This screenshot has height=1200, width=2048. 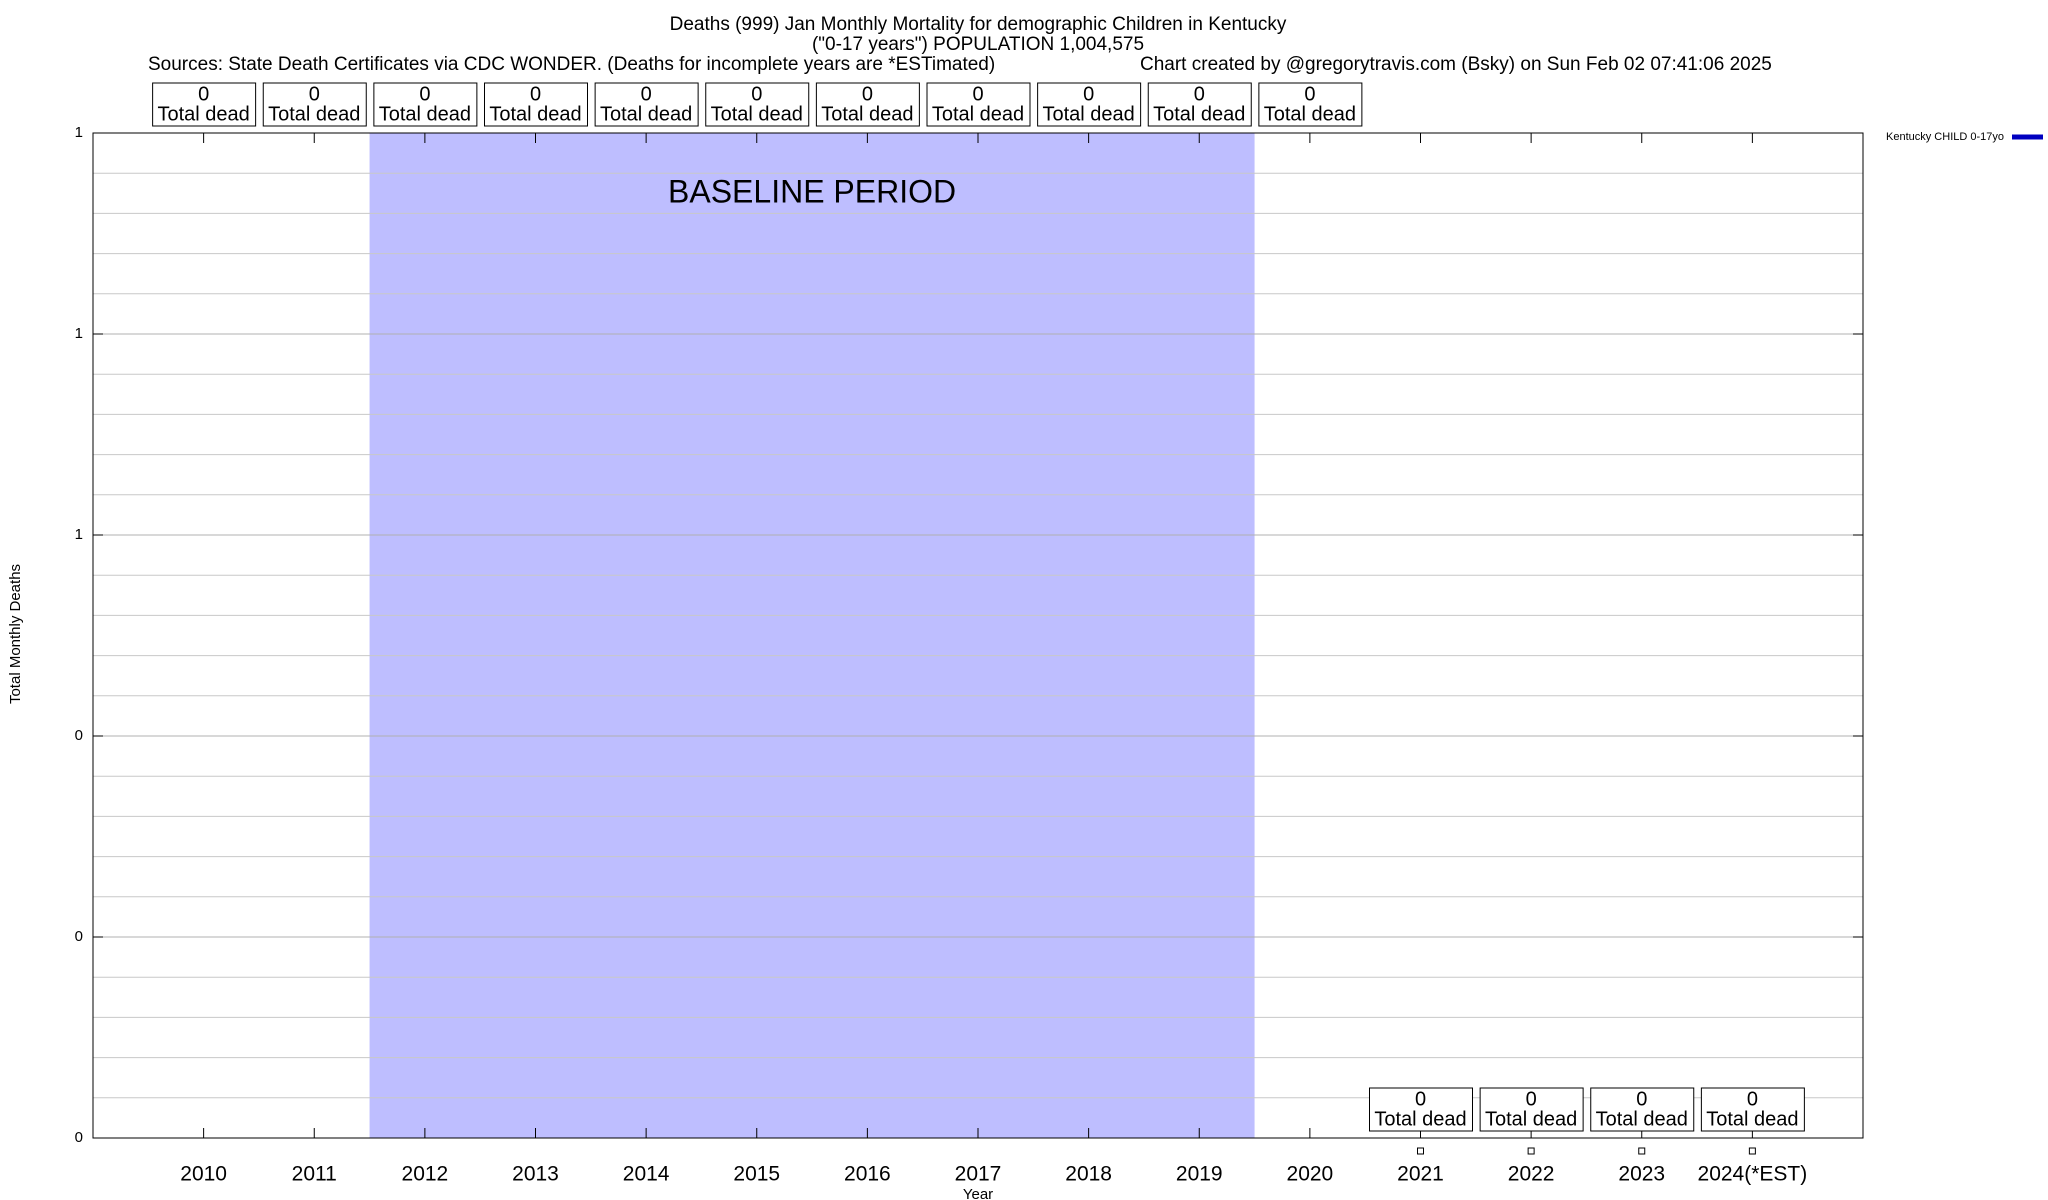 What do you see at coordinates (425, 1174) in the screenshot?
I see `x-tick-label: 2012` at bounding box center [425, 1174].